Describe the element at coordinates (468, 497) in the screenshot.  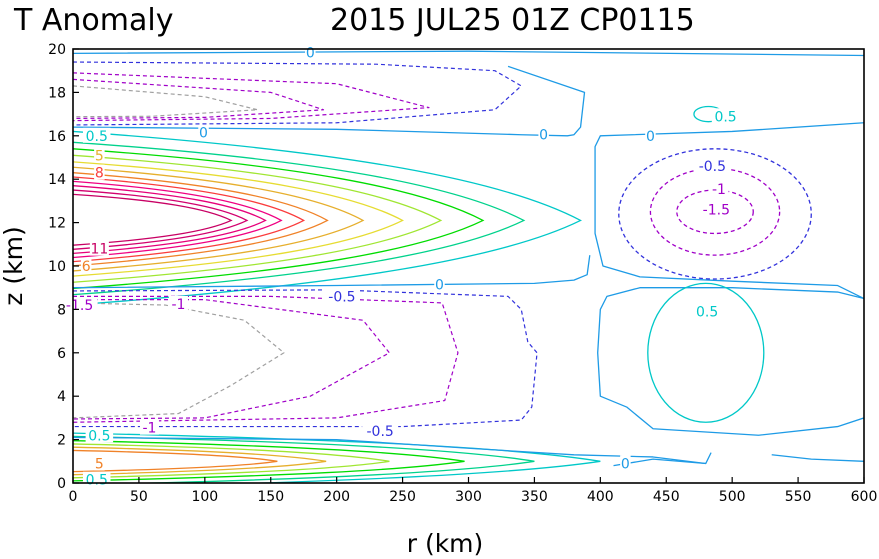
I see `x-tick-label: 300` at that location.